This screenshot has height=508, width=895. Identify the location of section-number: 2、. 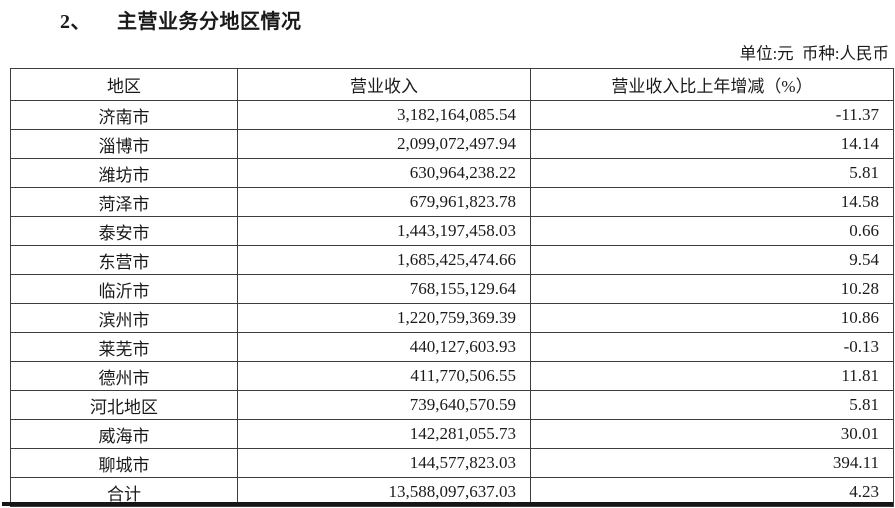
(75, 22).